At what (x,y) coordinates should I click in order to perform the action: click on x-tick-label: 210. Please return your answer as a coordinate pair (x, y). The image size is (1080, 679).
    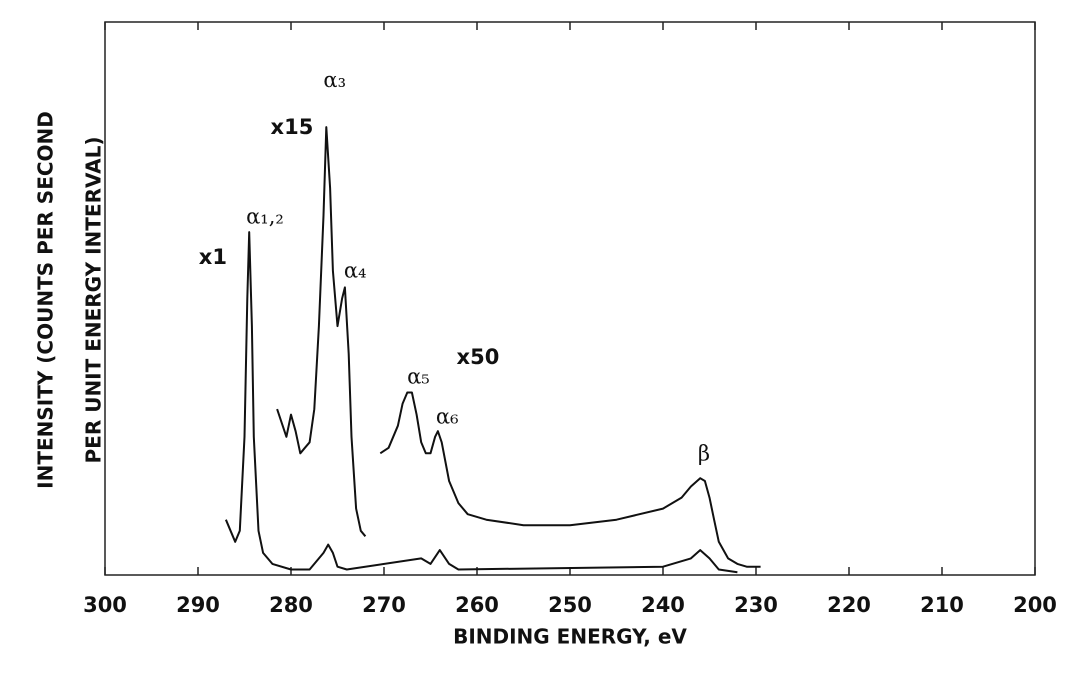
    Looking at the image, I should click on (942, 605).